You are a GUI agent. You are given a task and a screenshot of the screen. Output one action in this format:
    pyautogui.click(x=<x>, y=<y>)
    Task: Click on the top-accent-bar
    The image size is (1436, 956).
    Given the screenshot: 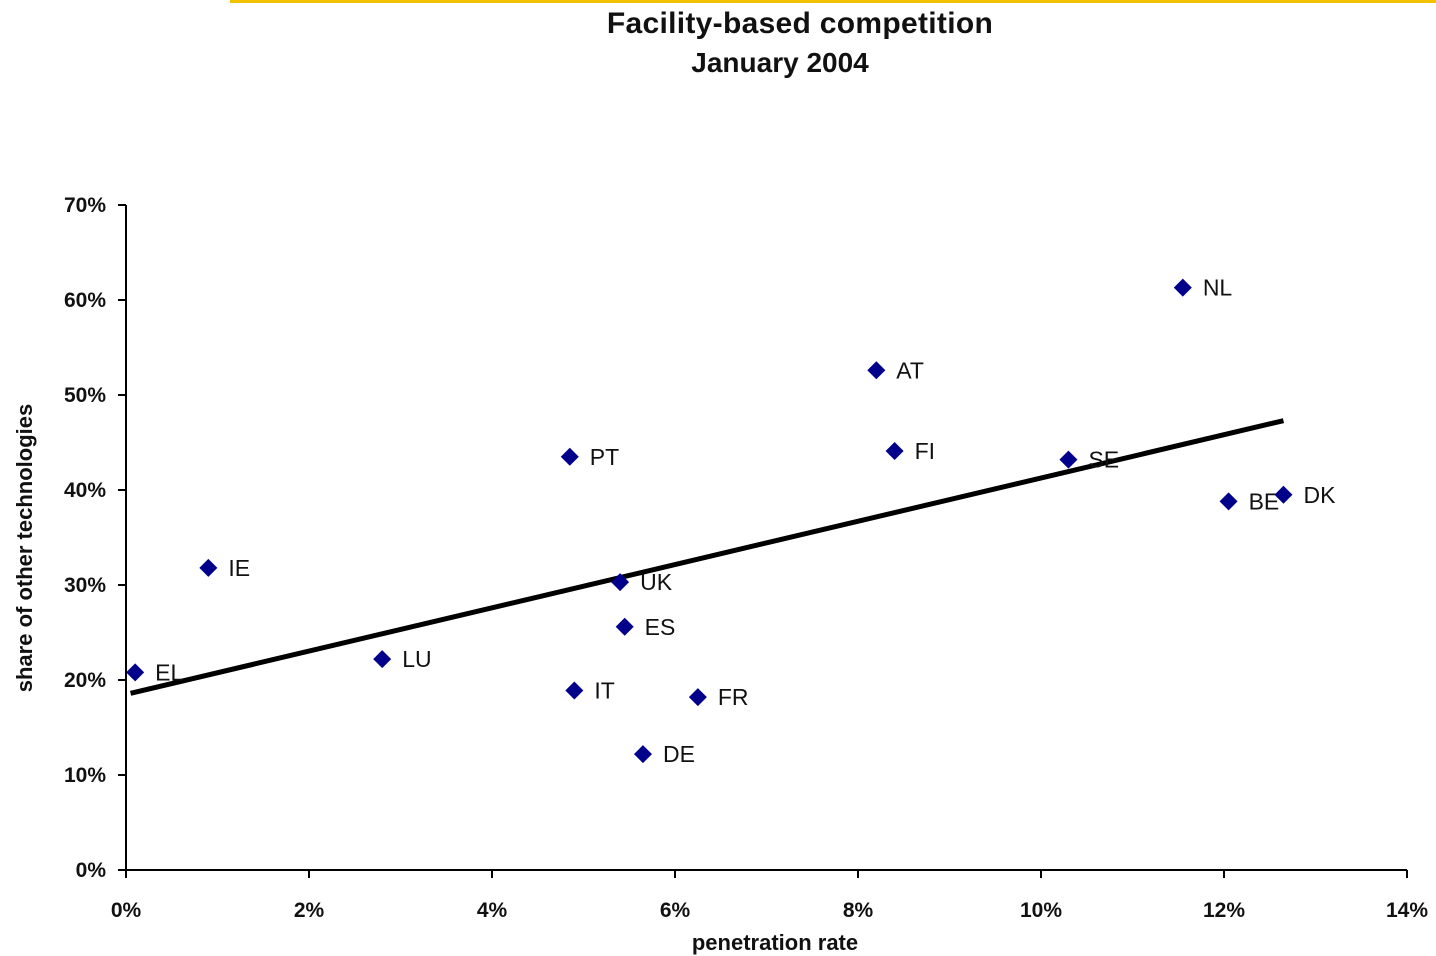 What is the action you would take?
    pyautogui.click(x=833, y=1)
    